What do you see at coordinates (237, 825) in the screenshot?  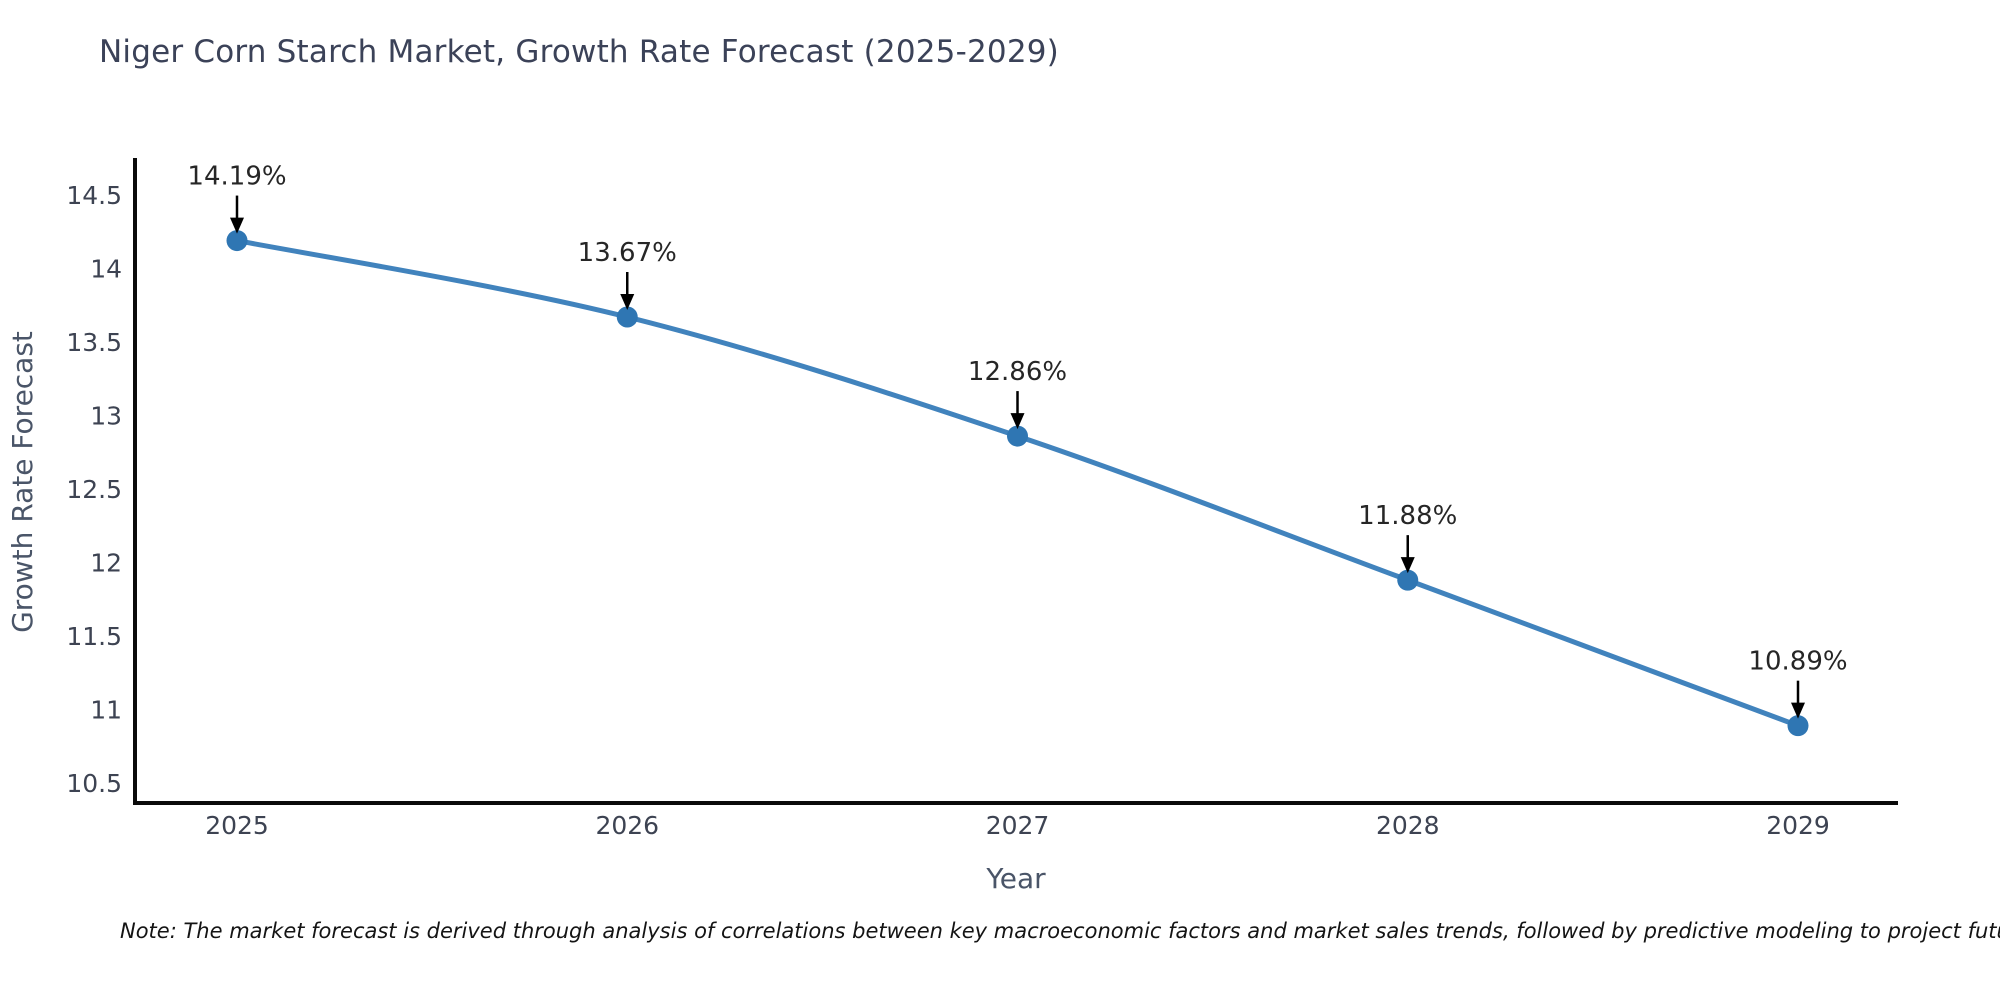 I see `x-tick-label: 2025` at bounding box center [237, 825].